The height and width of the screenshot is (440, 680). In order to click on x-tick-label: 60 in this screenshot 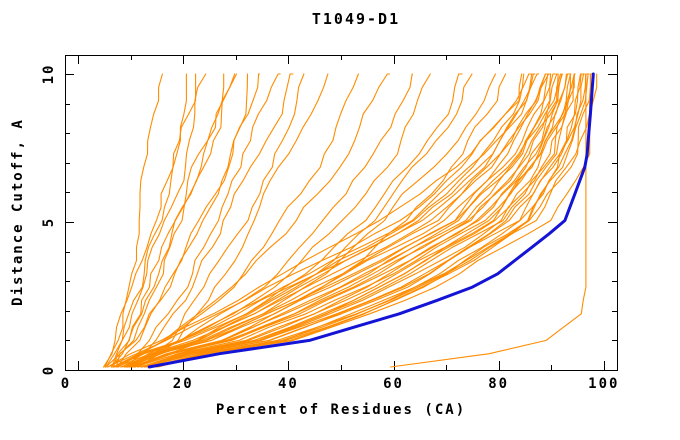, I will do `click(393, 384)`.